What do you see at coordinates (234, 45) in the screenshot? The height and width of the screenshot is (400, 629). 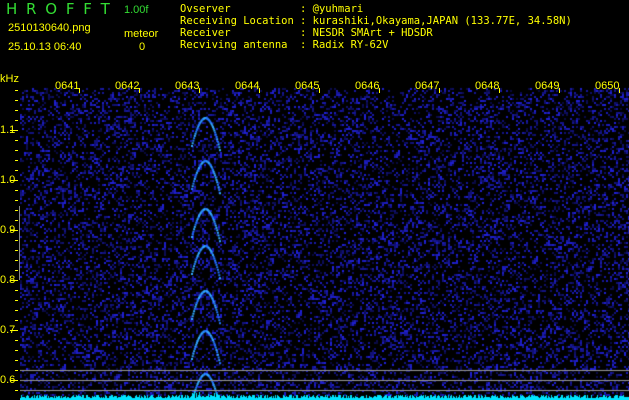 I see `info-label-antenna: Recviving antenna` at bounding box center [234, 45].